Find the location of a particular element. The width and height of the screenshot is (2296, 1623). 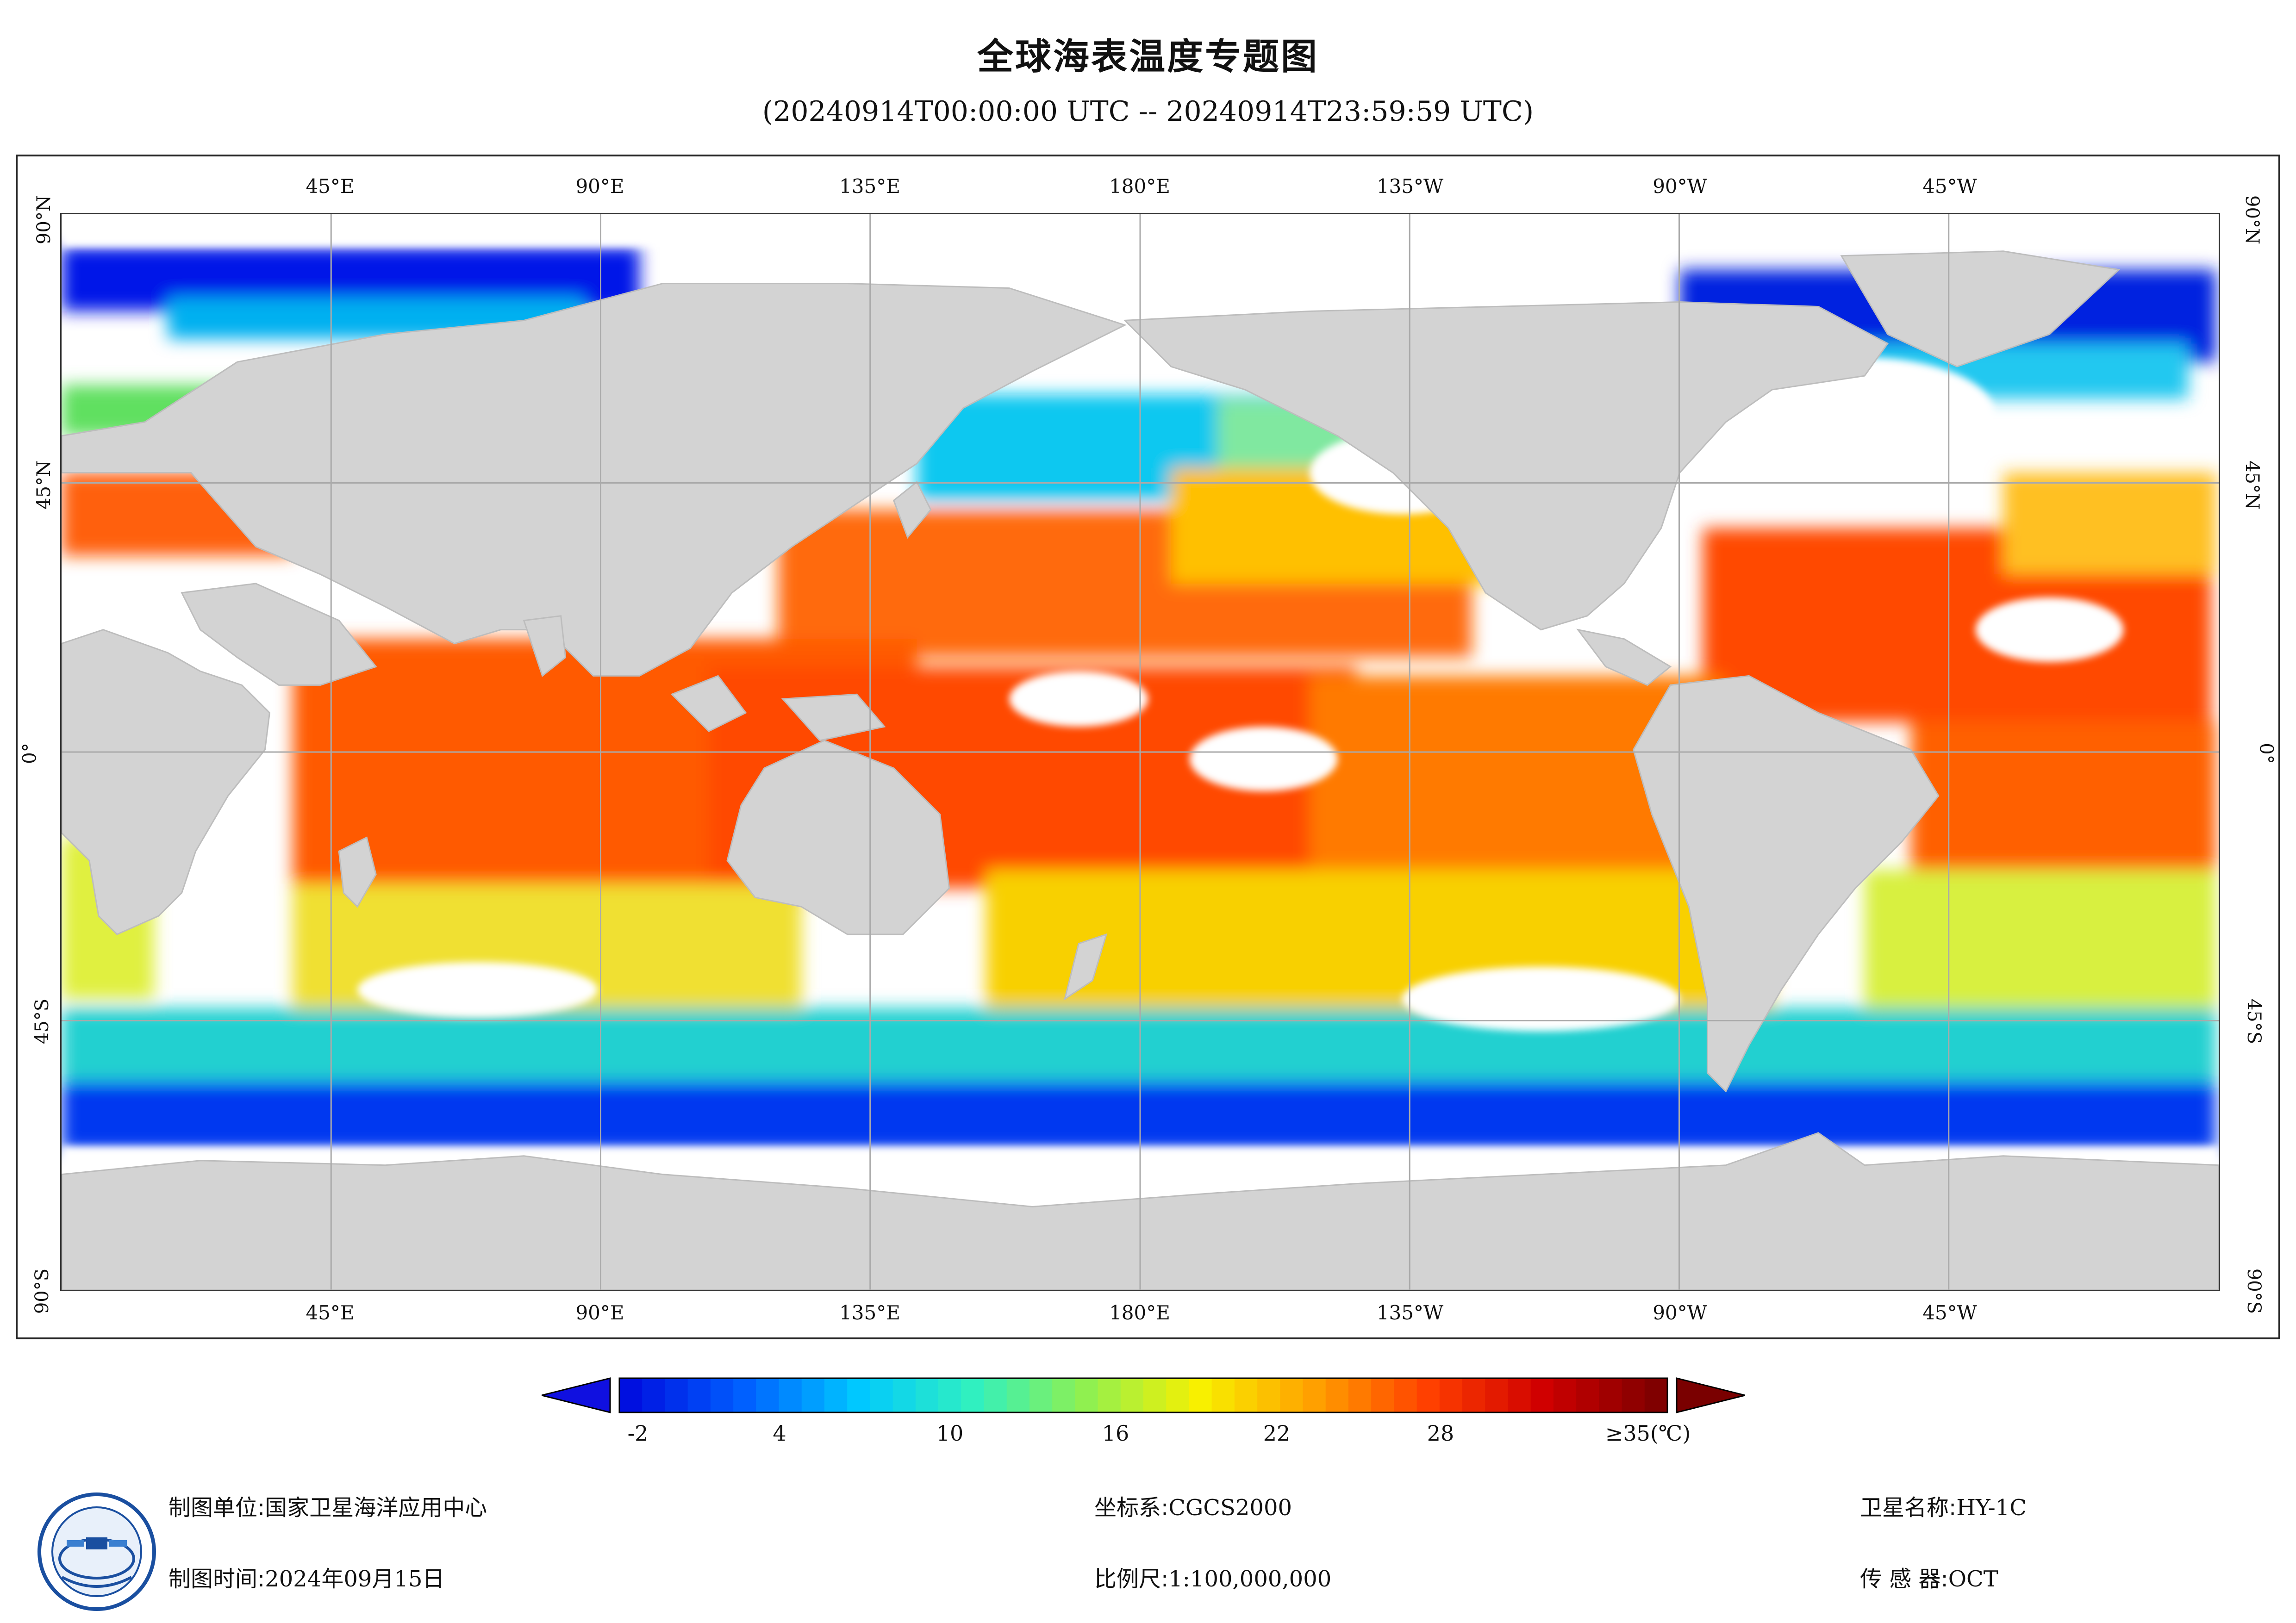

lon-label-top-135w: 135°W is located at coordinates (1410, 186).